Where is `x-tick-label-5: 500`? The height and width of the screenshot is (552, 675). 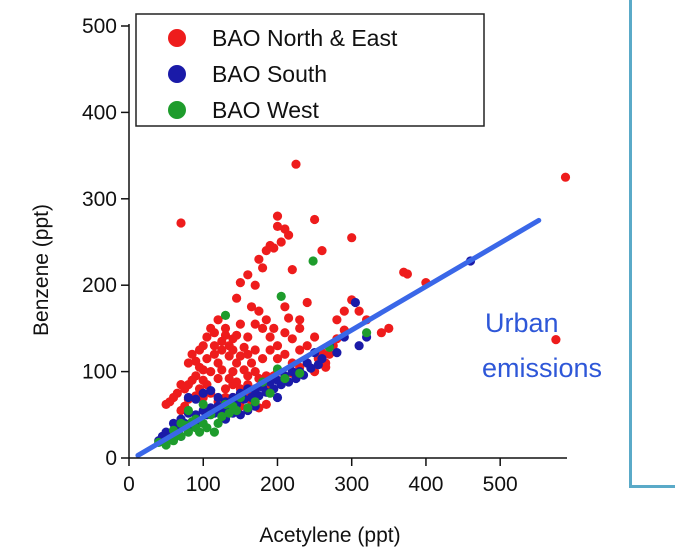 x-tick-label-5: 500 is located at coordinates (500, 484).